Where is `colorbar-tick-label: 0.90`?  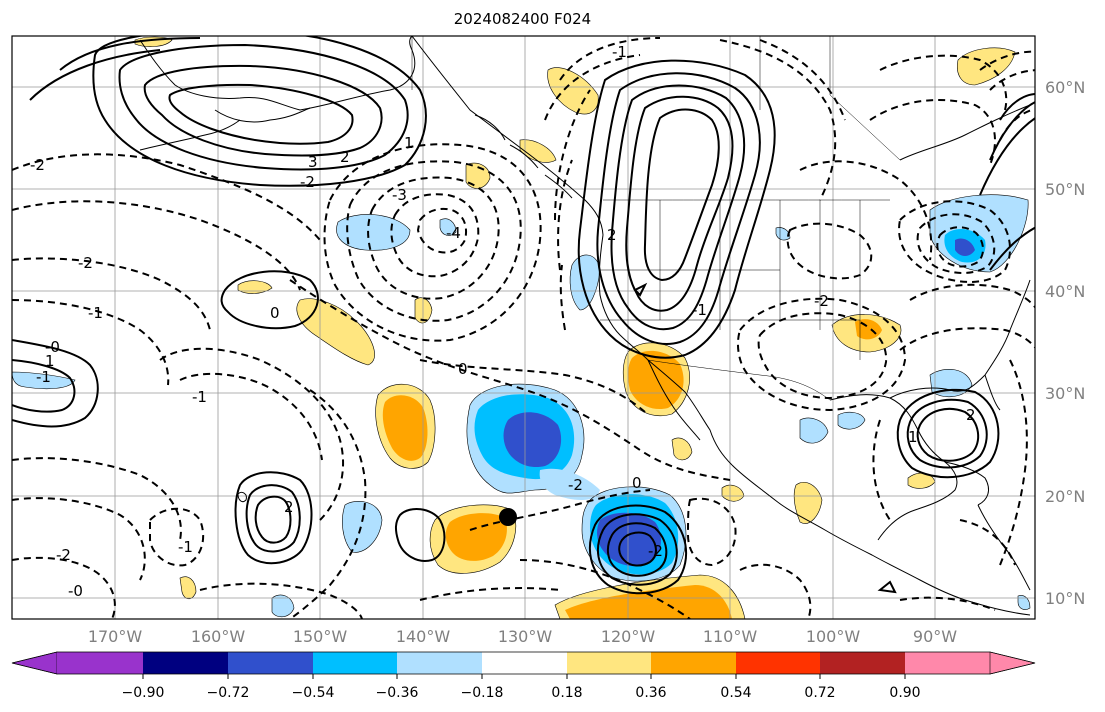 colorbar-tick-label: 0.90 is located at coordinates (904, 693).